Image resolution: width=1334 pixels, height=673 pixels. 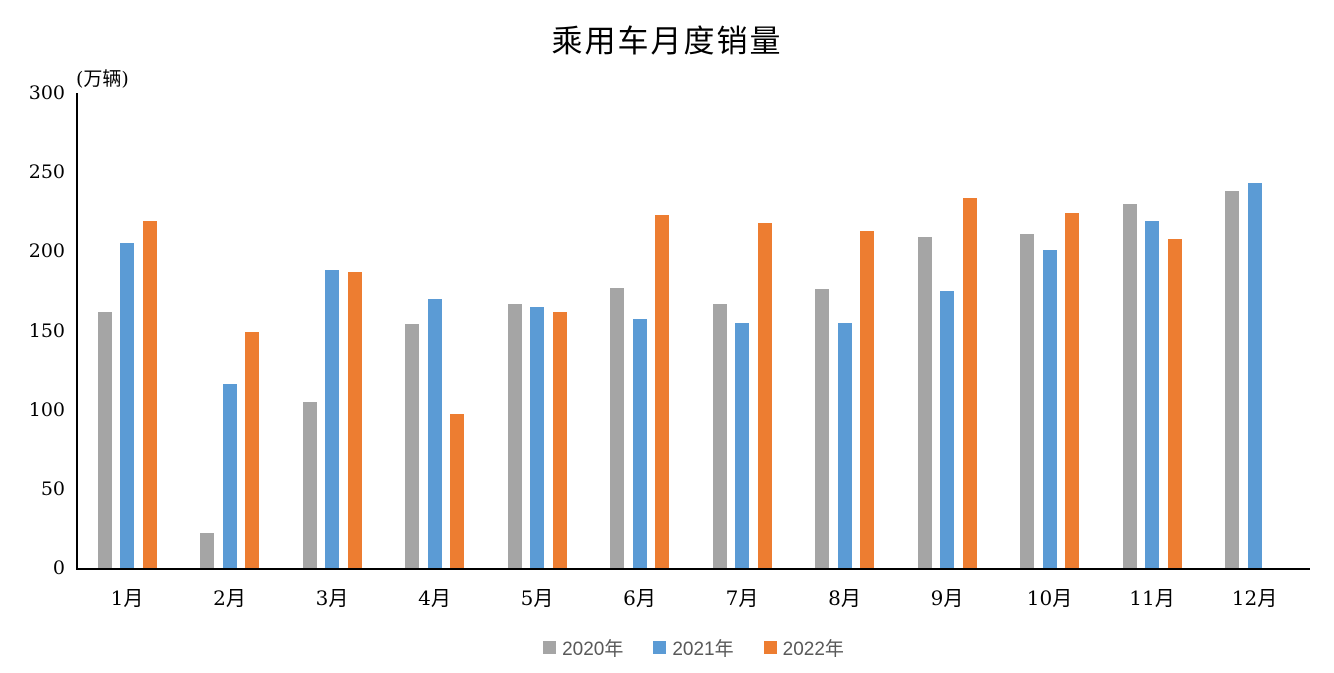 I want to click on y-axis-tick-label: 100, so click(x=46, y=409).